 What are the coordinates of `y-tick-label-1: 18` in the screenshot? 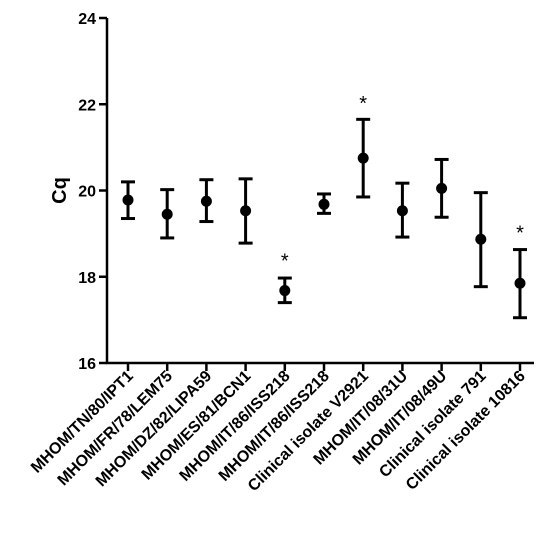 It's located at (87, 278).